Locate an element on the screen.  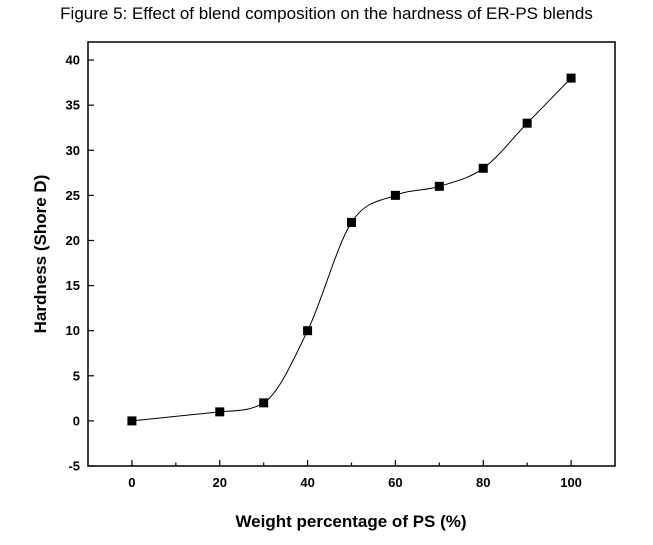
y-tick-label: 40 is located at coordinates (73, 60).